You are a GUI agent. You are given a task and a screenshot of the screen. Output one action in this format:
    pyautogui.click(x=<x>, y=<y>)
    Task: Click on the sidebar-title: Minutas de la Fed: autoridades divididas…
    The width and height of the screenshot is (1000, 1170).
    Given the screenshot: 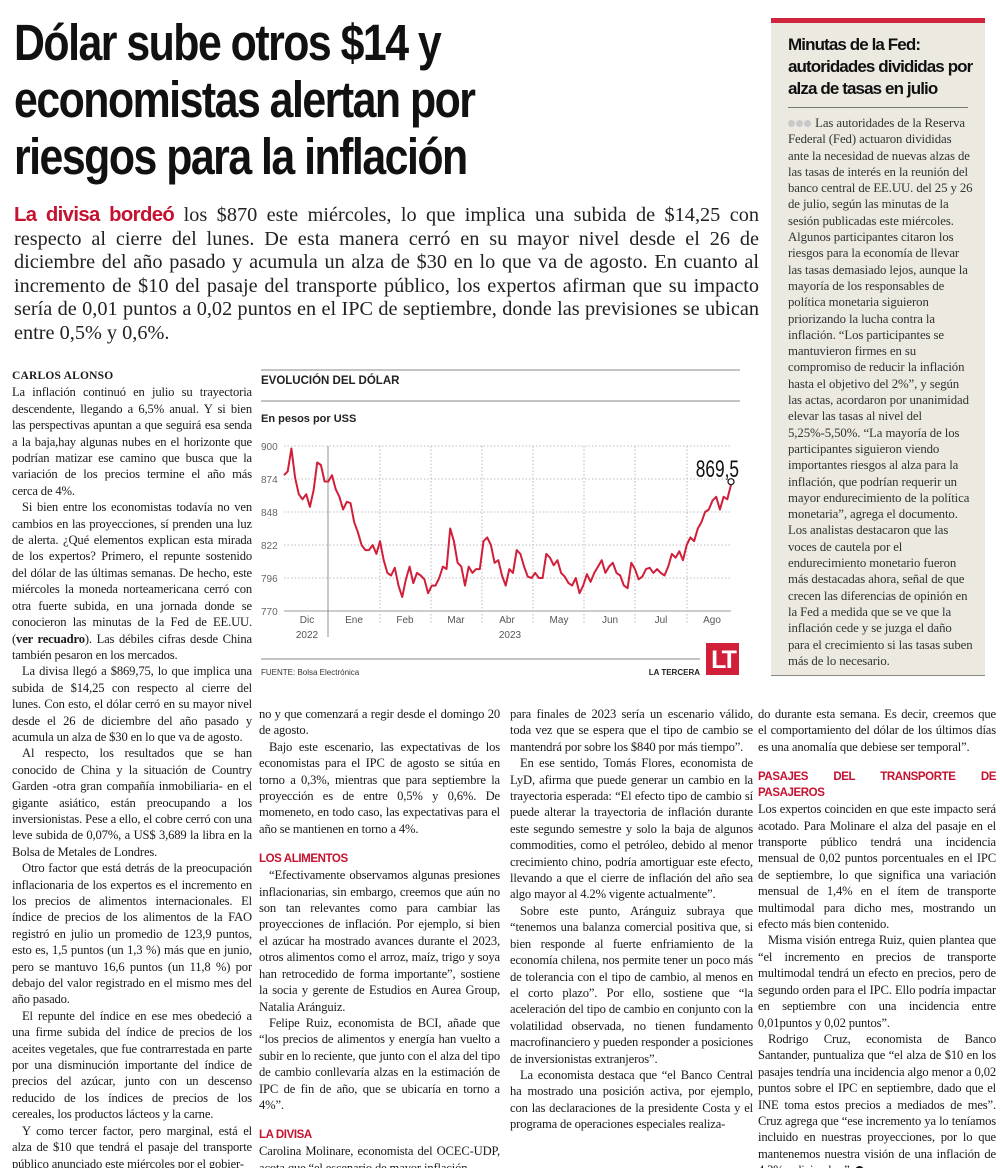 What is the action you would take?
    pyautogui.click(x=880, y=66)
    